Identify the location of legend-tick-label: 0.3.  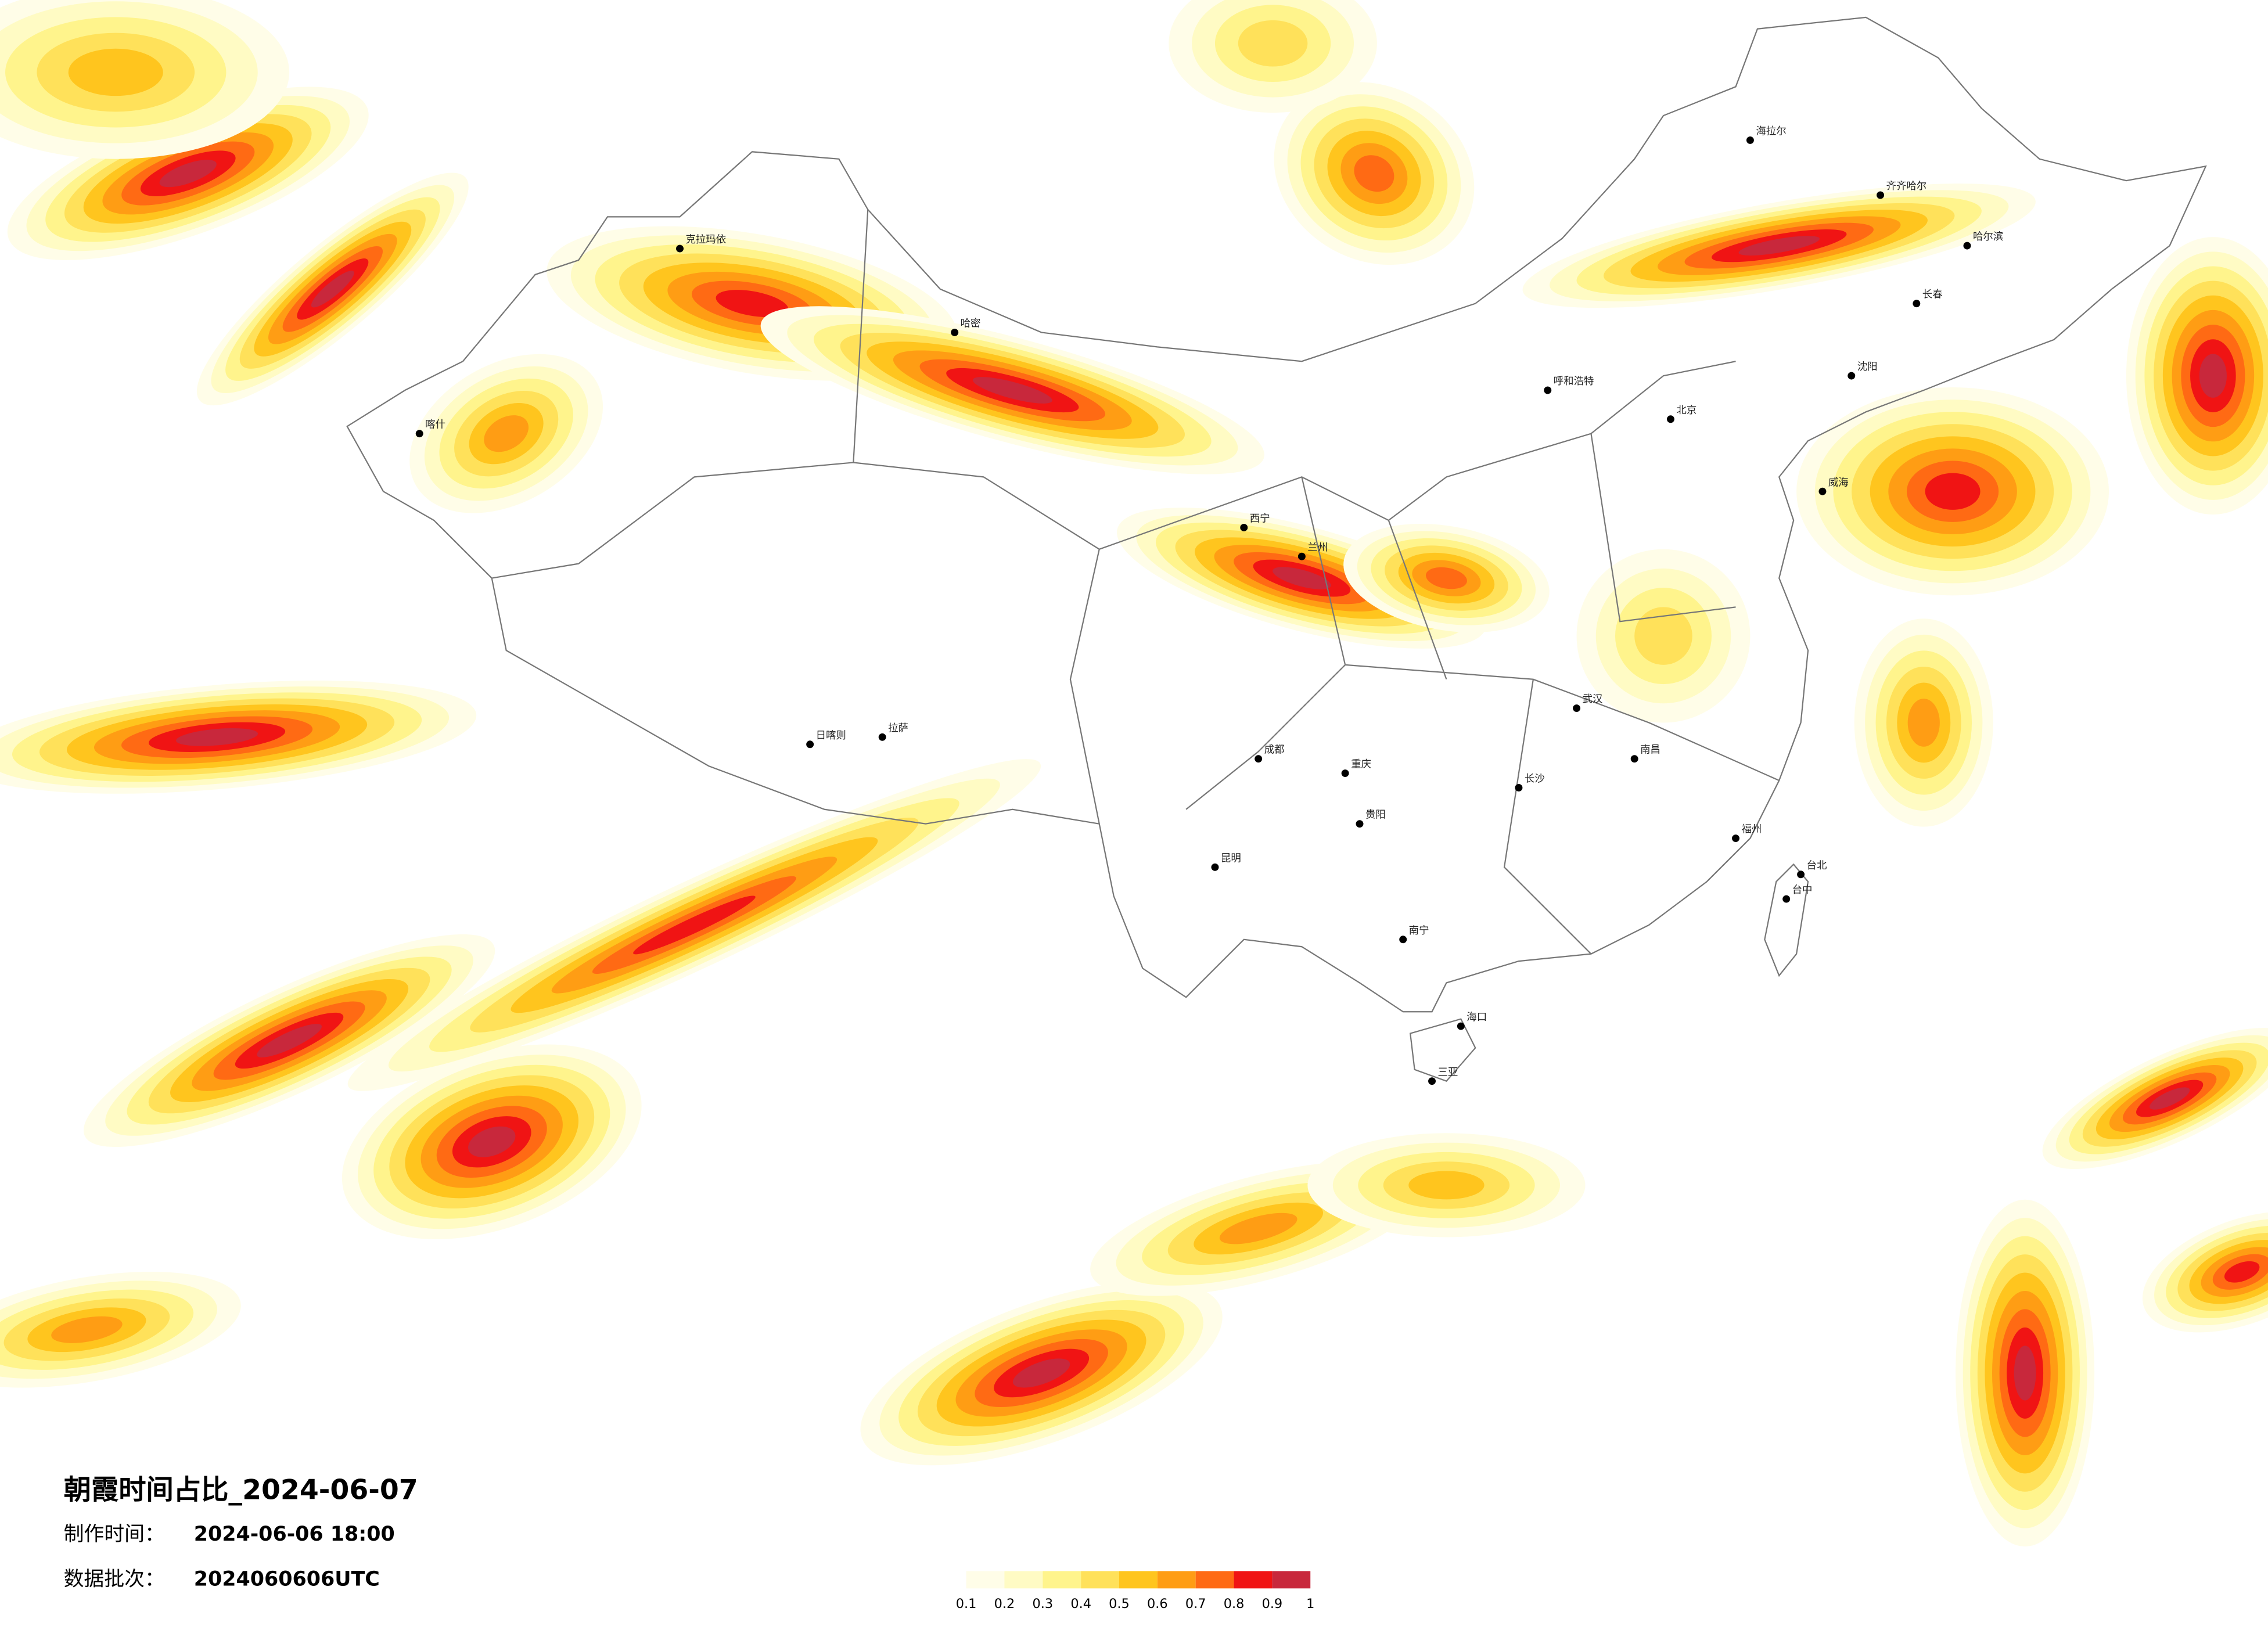
(1042, 1603).